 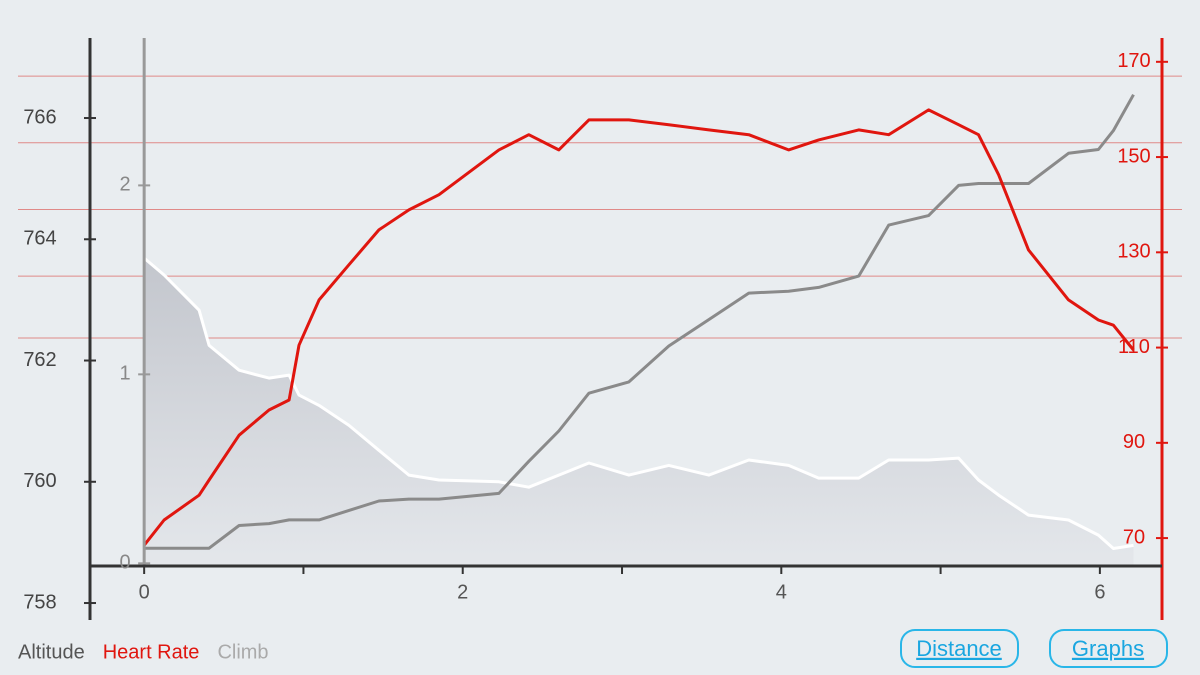 I want to click on y2-tick-label: 70, so click(x=1134, y=537).